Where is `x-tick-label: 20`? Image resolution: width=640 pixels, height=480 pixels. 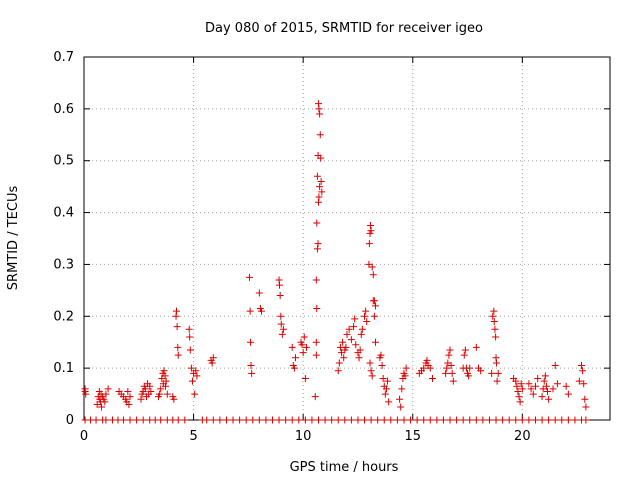
x-tick-label: 20 is located at coordinates (522, 436).